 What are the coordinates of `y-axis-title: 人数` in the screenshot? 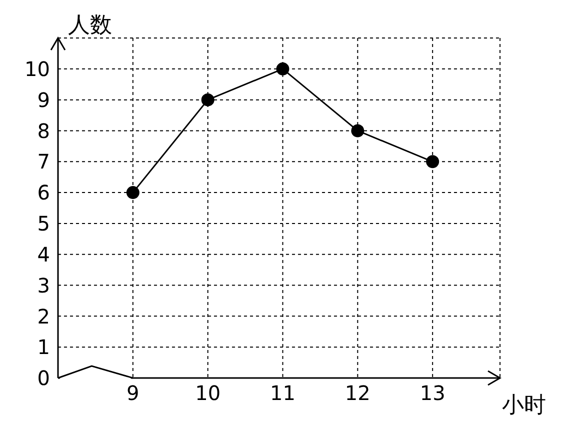 It's located at (90, 26).